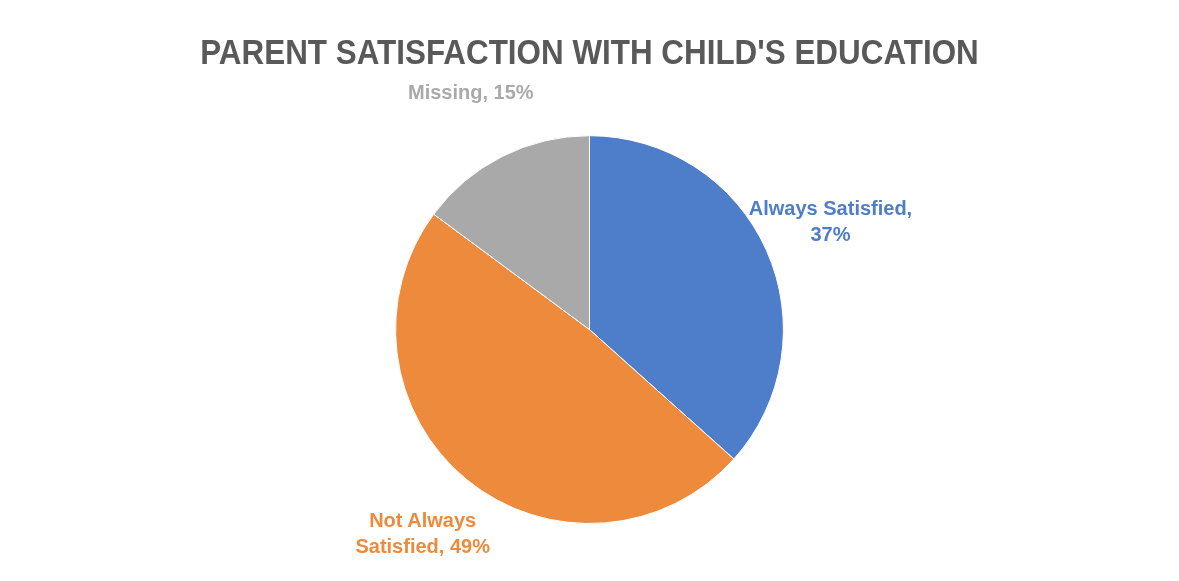  What do you see at coordinates (830, 220) in the screenshot?
I see `slice-label: Always Satisfied, 37%` at bounding box center [830, 220].